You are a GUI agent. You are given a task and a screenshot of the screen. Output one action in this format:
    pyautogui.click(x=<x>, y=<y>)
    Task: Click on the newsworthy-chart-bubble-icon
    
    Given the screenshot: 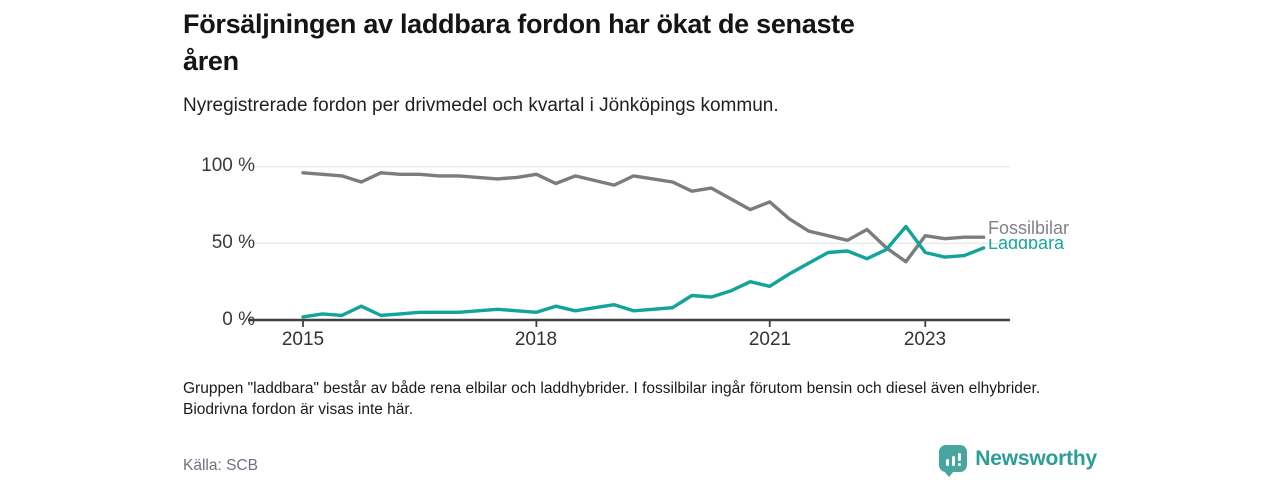 What is the action you would take?
    pyautogui.click(x=953, y=461)
    